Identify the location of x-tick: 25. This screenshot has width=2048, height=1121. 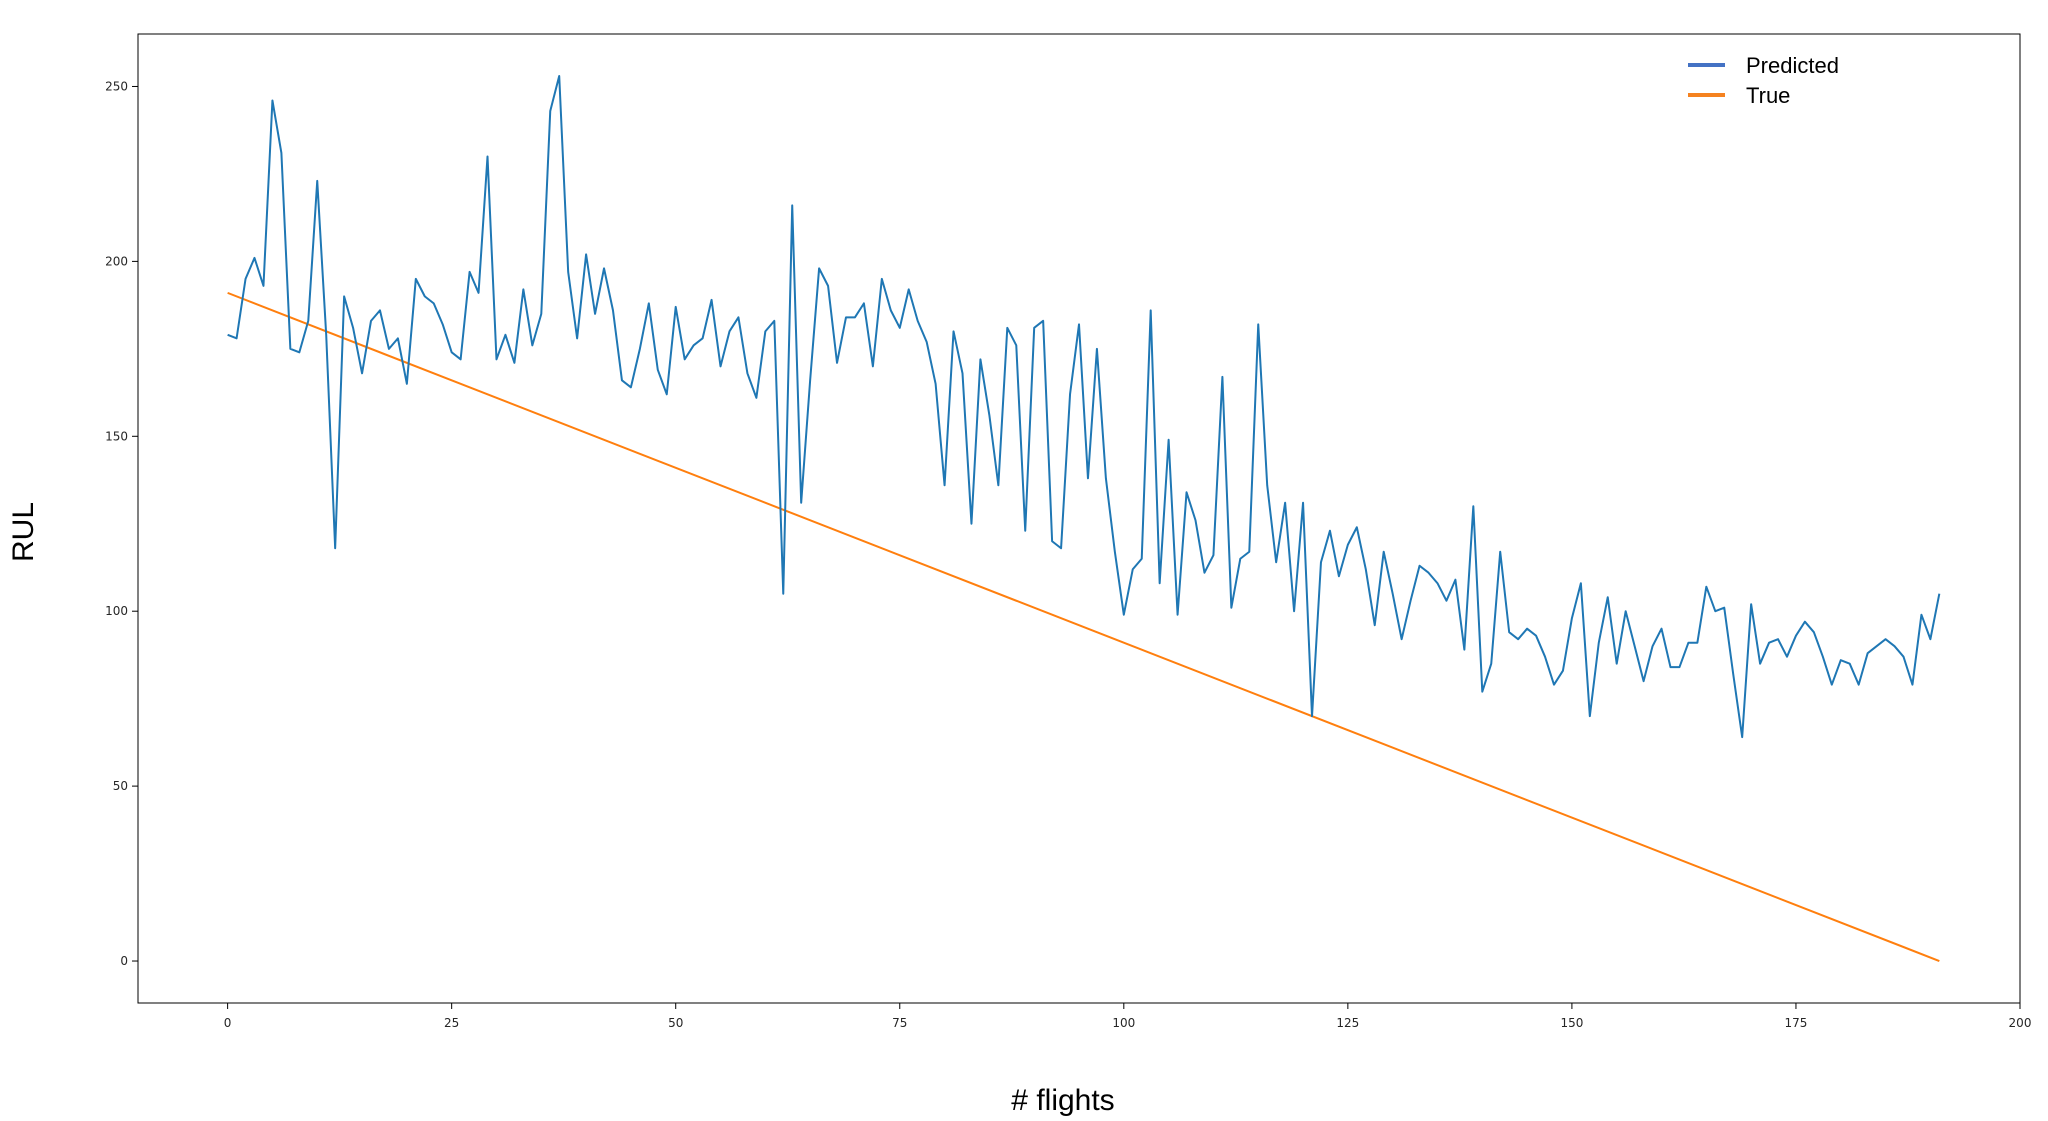
(451, 1016).